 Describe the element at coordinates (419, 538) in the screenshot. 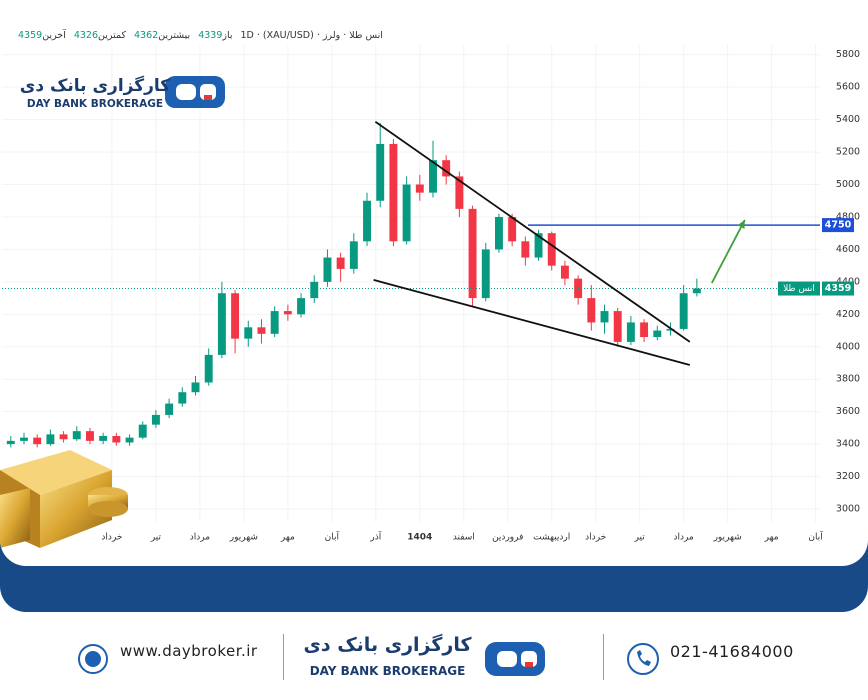

I see `x-tick-label: 1404` at that location.